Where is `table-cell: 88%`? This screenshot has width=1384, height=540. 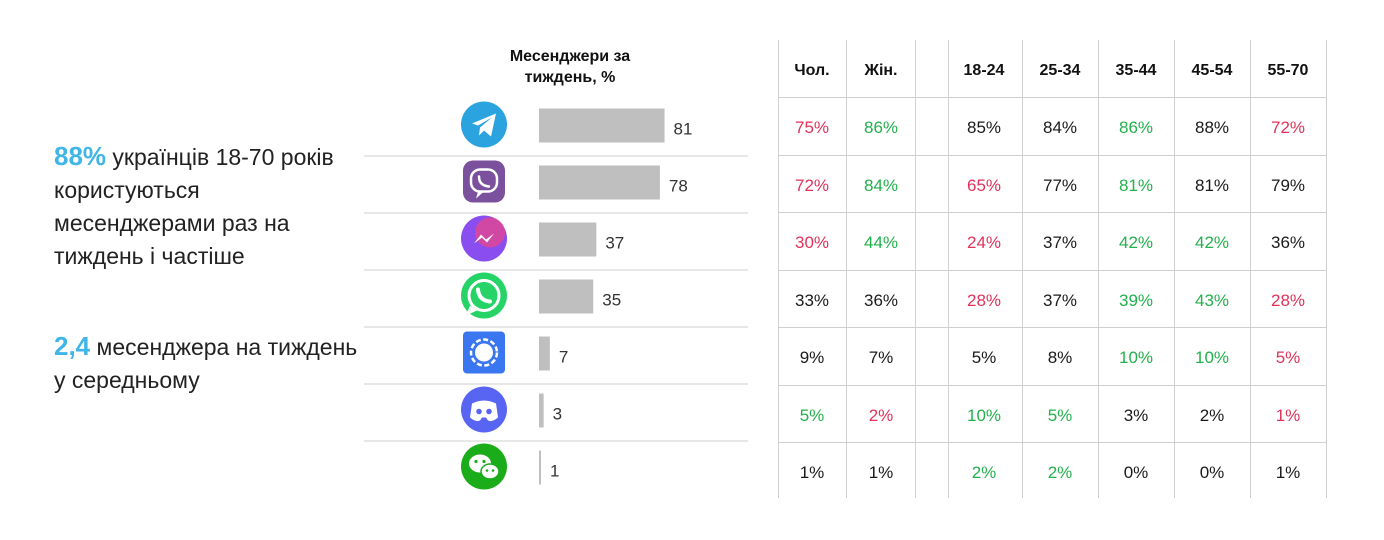 table-cell: 88% is located at coordinates (1212, 127).